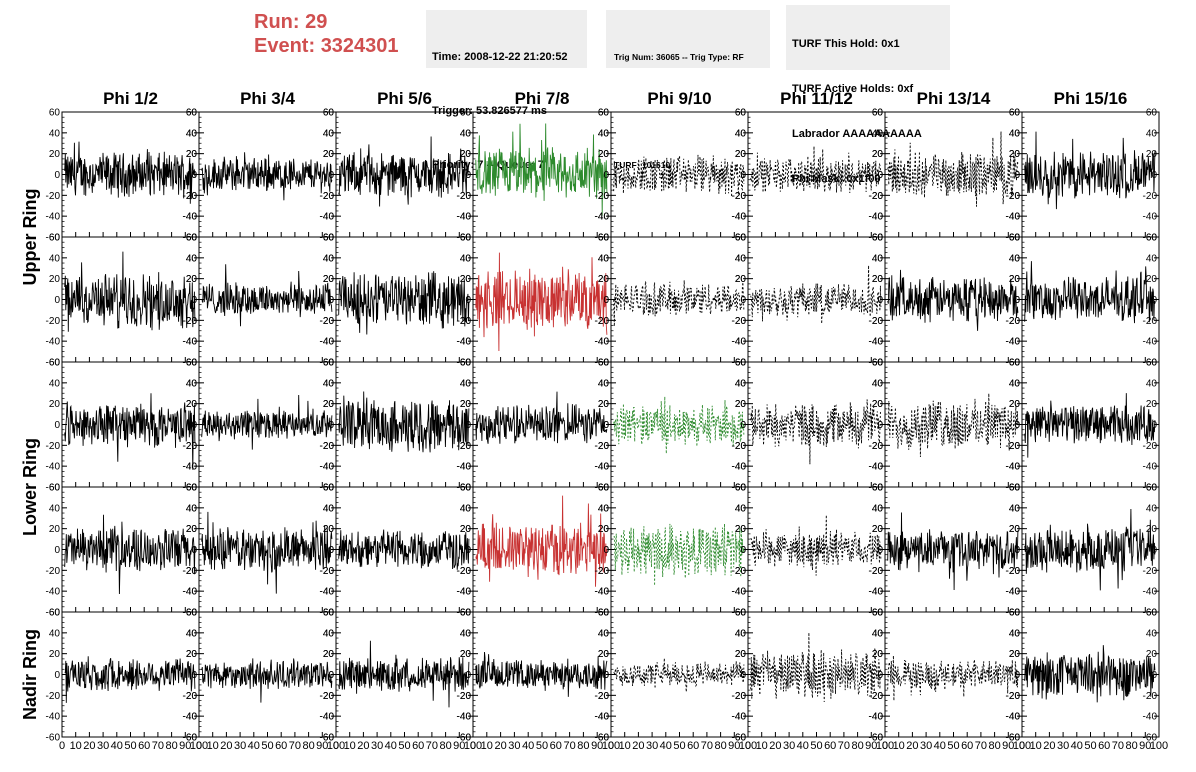 The image size is (1196, 772). I want to click on waveform-trace-r3-c8, so click(1090, 425).